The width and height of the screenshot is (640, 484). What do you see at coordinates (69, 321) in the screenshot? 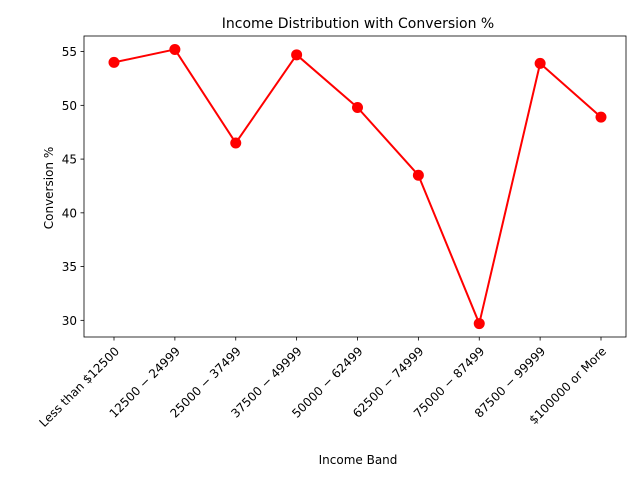
I see `y-tick-label: 30` at bounding box center [69, 321].